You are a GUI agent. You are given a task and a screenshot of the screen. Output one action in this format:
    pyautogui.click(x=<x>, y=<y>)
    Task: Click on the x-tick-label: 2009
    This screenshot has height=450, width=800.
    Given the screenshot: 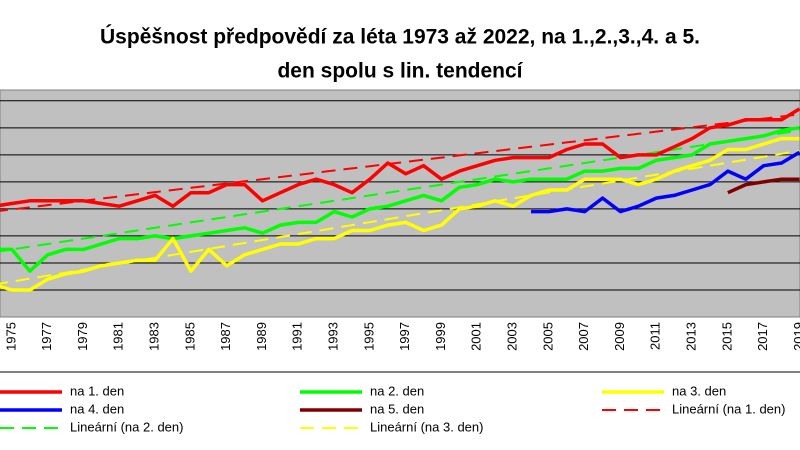 What is the action you would take?
    pyautogui.click(x=619, y=336)
    